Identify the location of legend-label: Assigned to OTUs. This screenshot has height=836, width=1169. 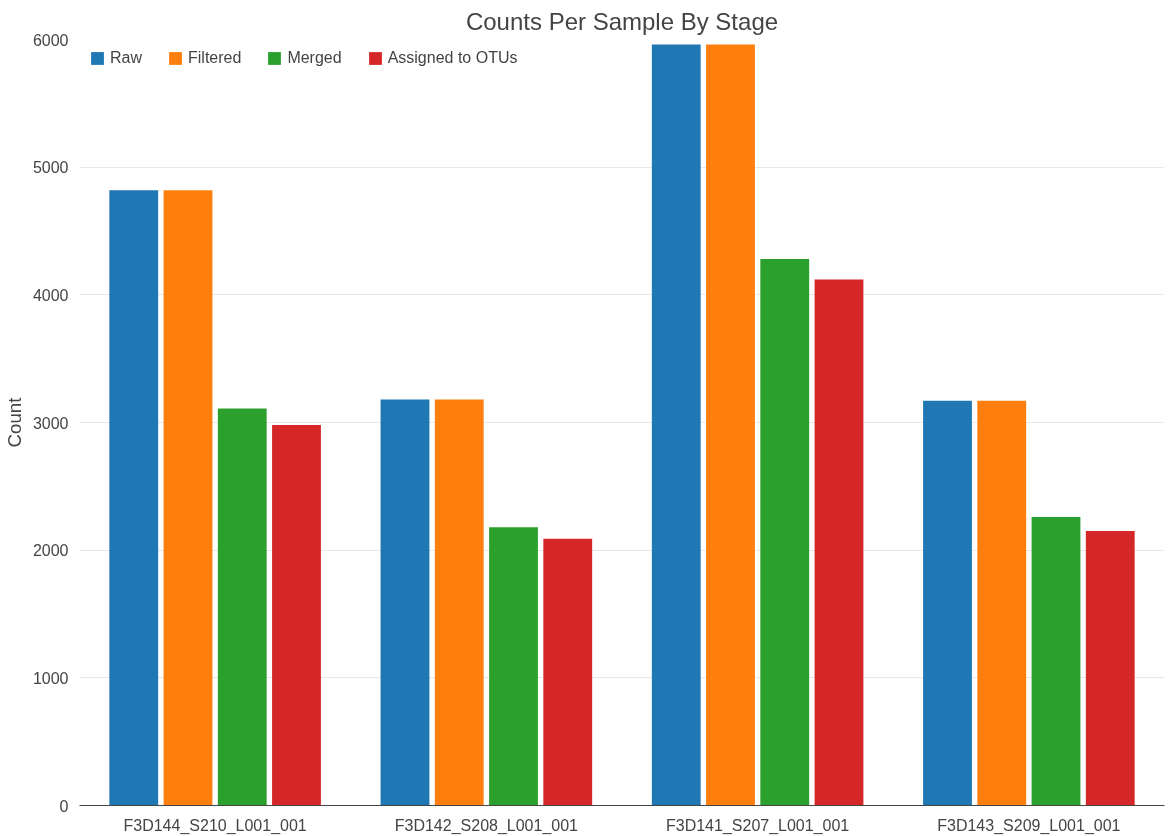
(452, 58).